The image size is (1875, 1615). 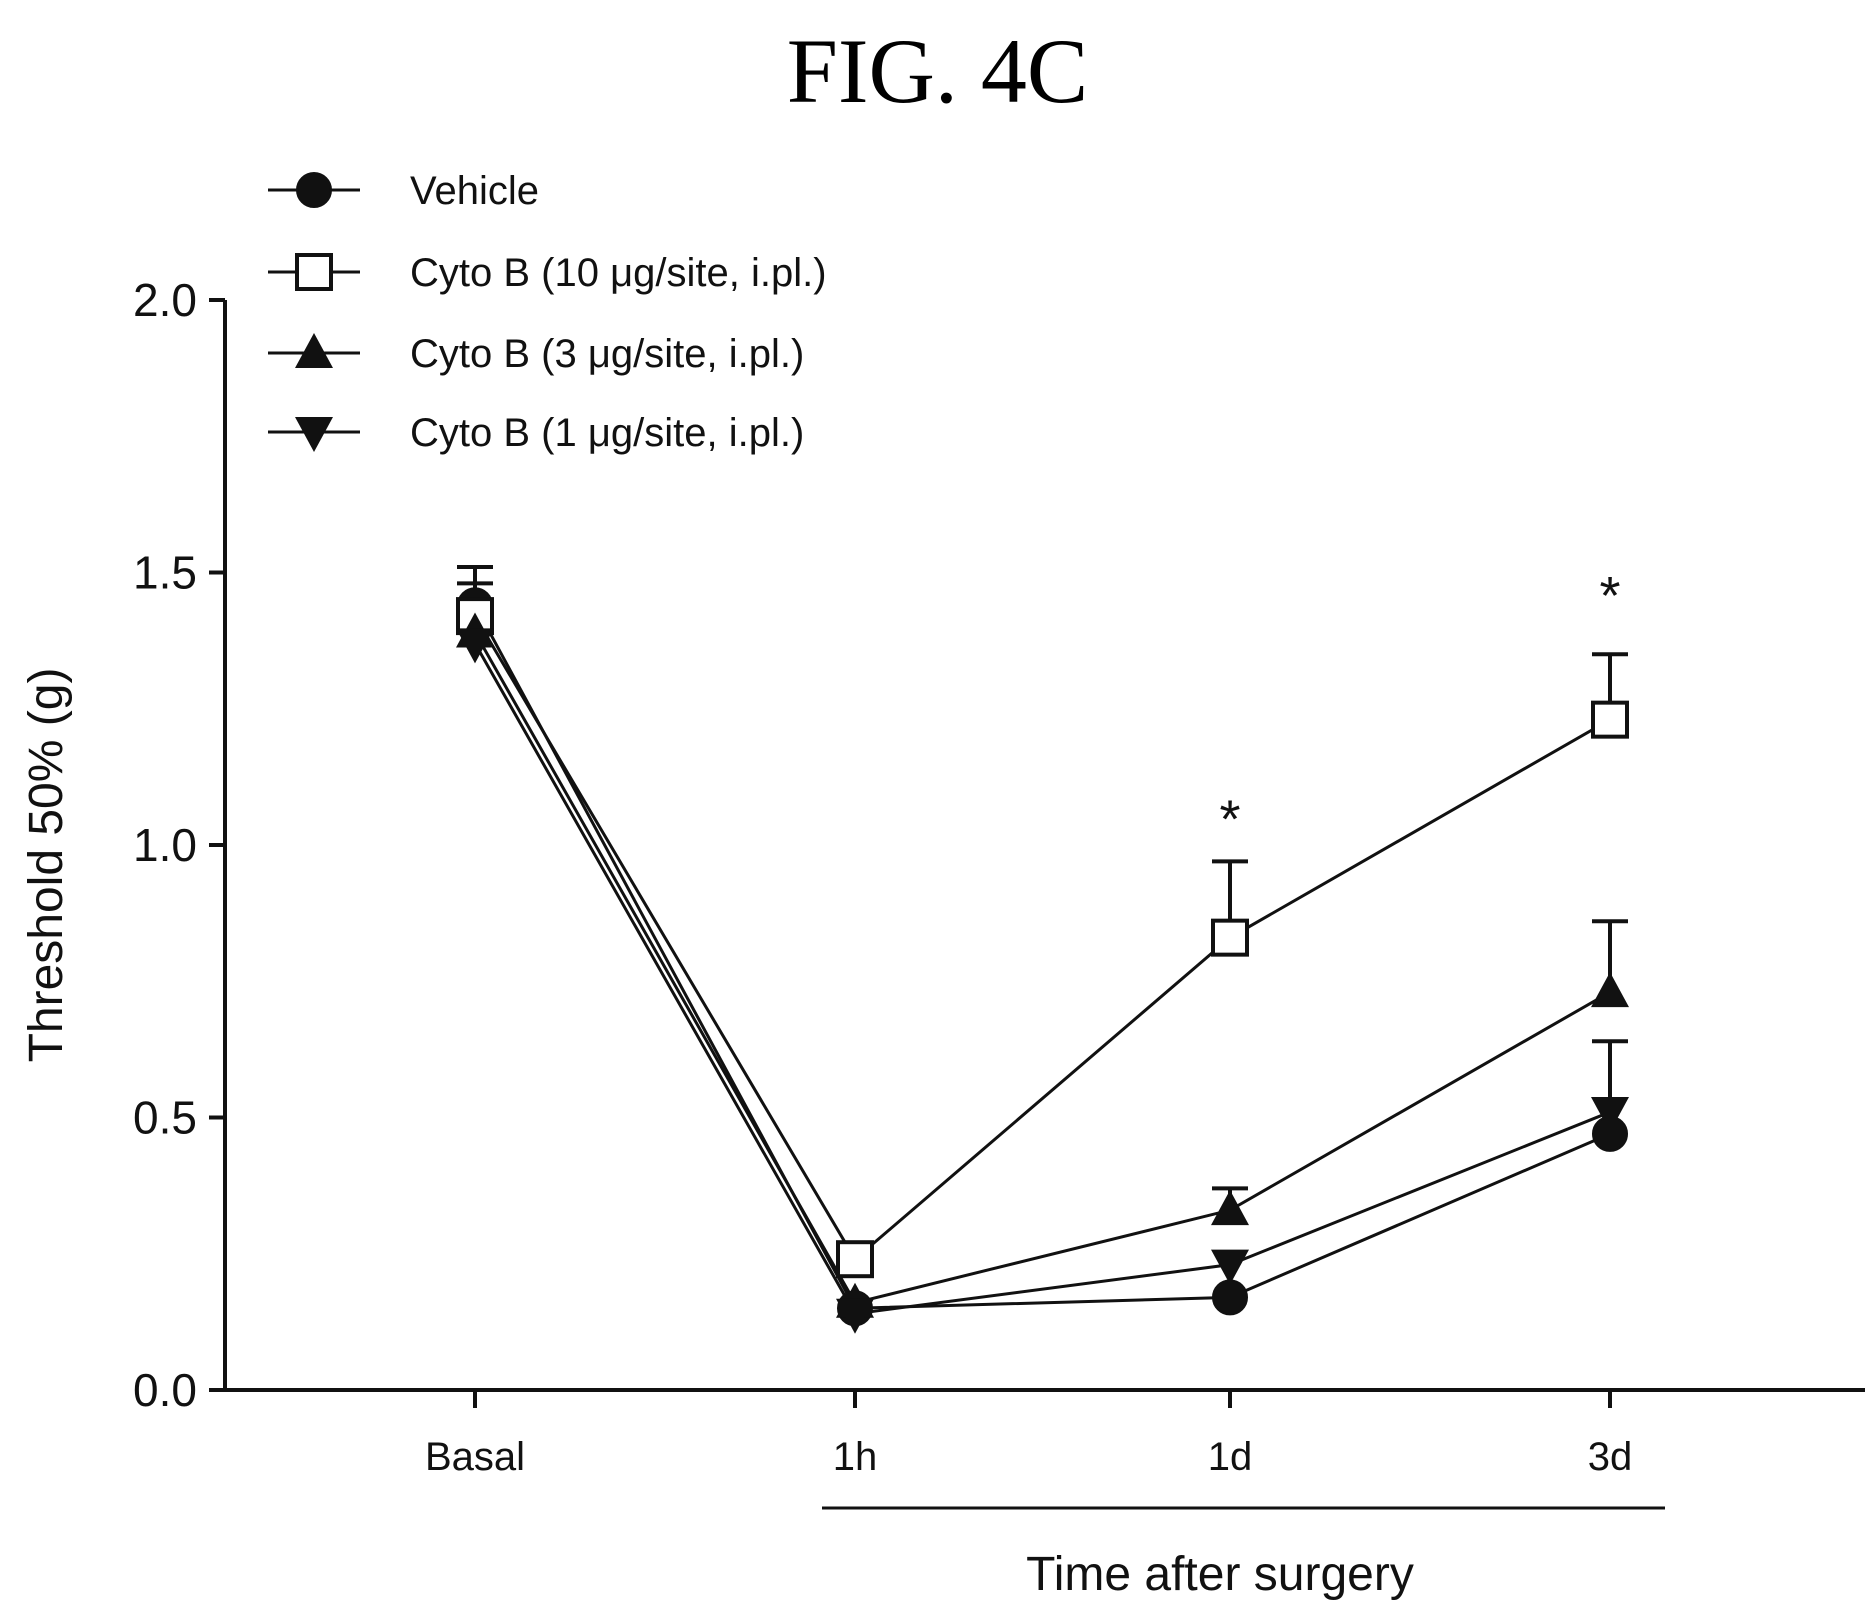 I want to click on legend-item-2: Cyto B (3 μg/site, i.pl.), so click(x=536, y=354).